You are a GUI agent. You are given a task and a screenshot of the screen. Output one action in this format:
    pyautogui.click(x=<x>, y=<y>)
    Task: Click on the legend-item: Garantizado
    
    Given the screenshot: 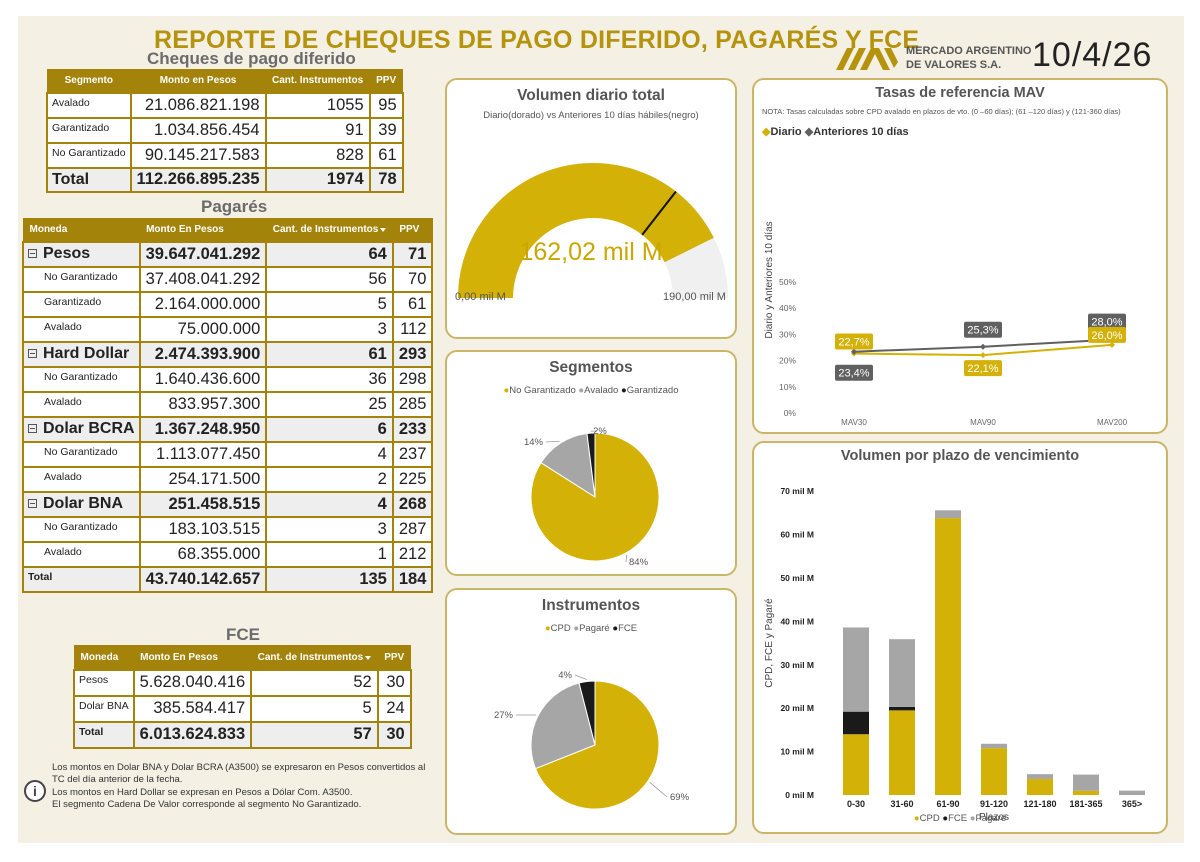 What is the action you would take?
    pyautogui.click(x=652, y=390)
    